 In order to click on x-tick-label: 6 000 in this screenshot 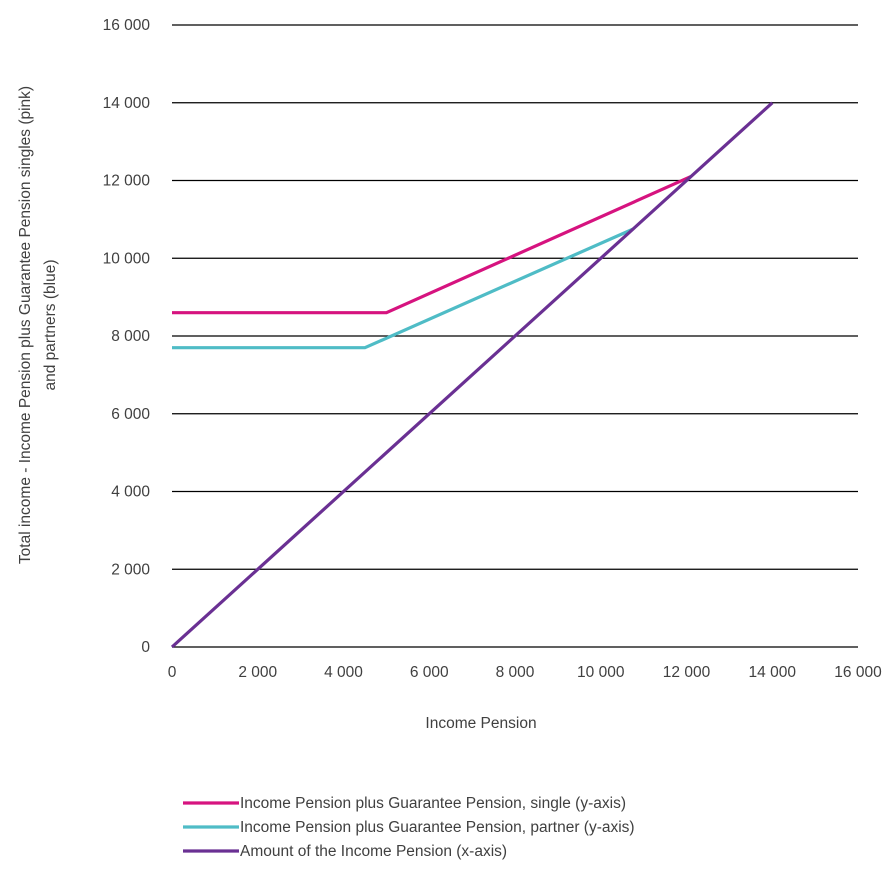, I will do `click(429, 672)`.